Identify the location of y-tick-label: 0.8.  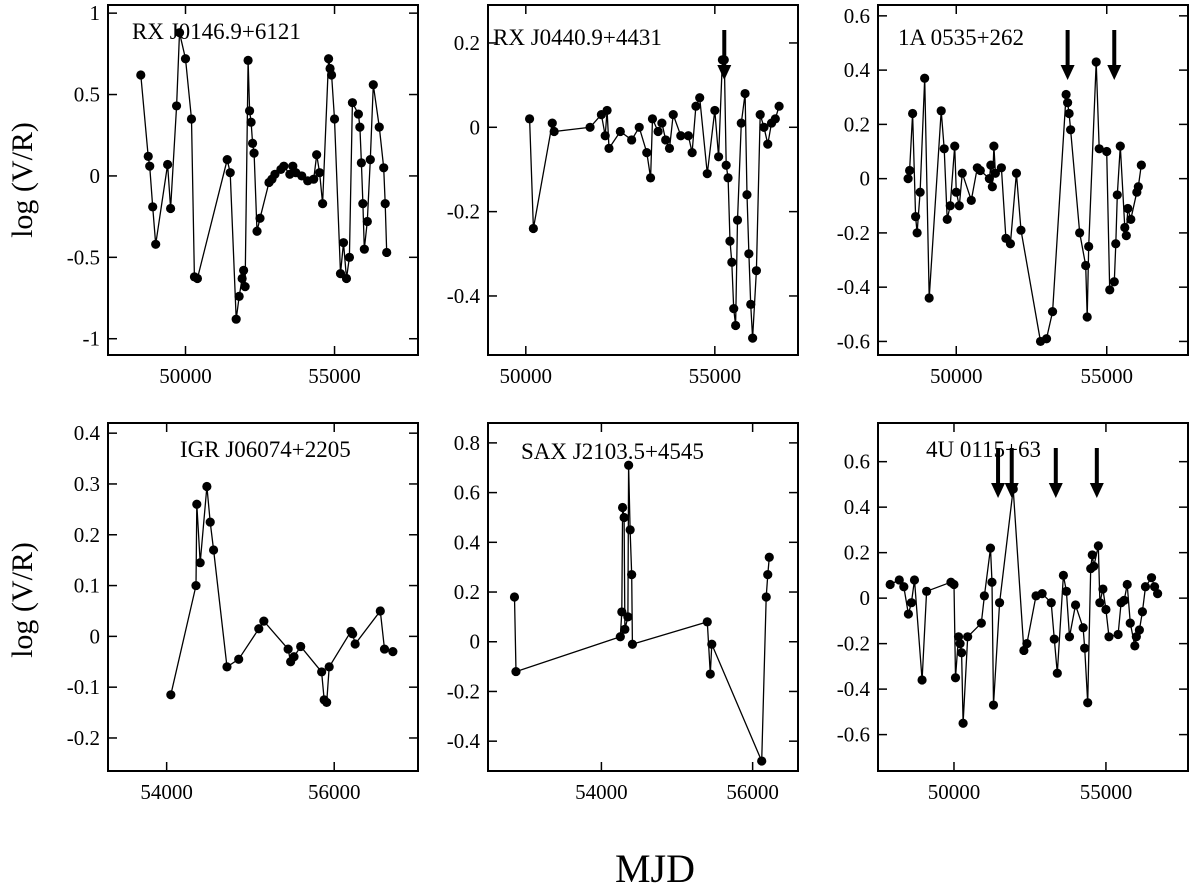
(467, 443).